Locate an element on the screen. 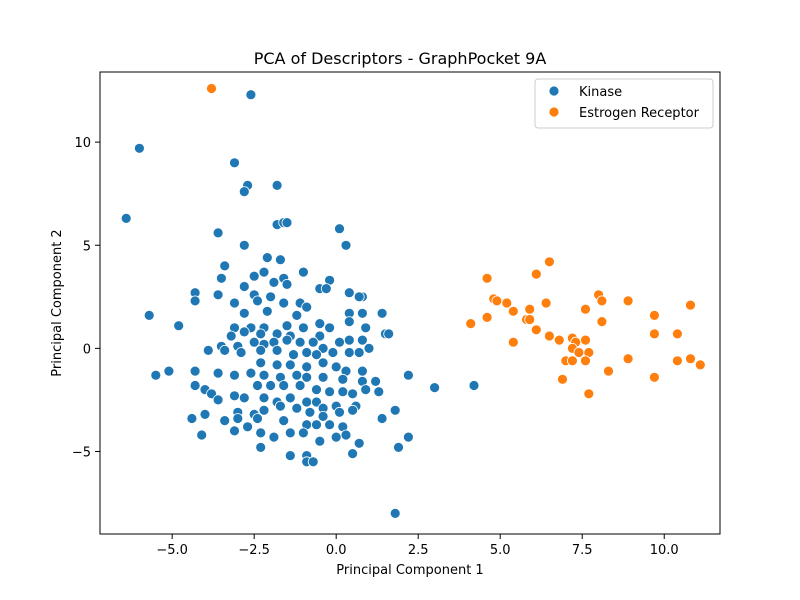 The height and width of the screenshot is (600, 800). x-tick-label-1: −2.5 is located at coordinates (254, 550).